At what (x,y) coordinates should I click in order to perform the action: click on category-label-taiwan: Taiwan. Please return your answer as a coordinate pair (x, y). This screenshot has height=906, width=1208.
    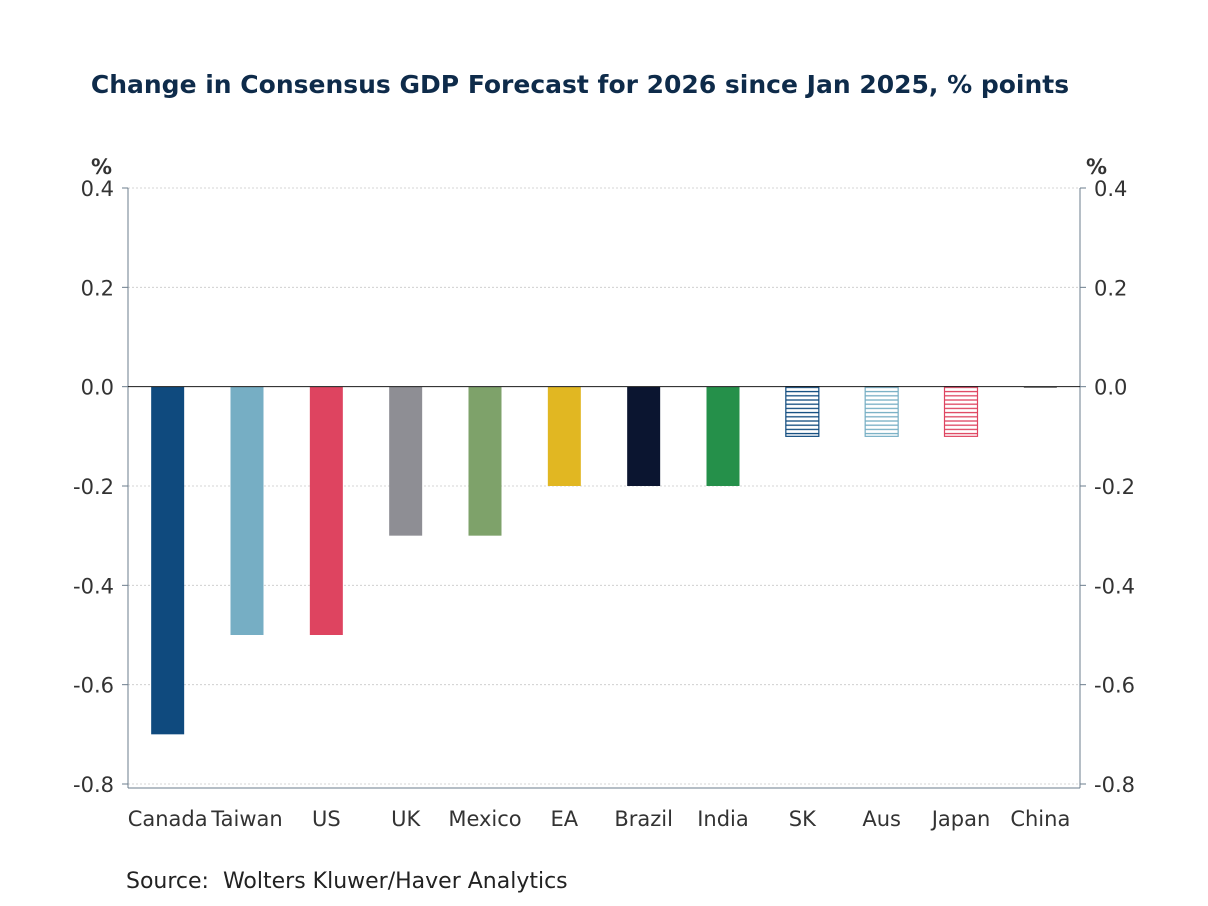
    Looking at the image, I should click on (246, 819).